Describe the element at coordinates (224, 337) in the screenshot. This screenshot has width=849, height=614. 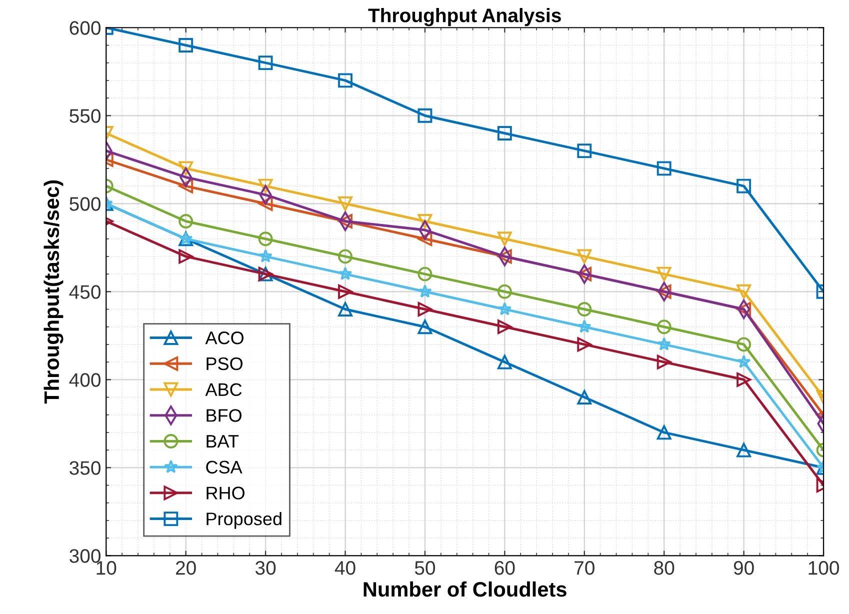
I see `legend-label: ACO` at that location.